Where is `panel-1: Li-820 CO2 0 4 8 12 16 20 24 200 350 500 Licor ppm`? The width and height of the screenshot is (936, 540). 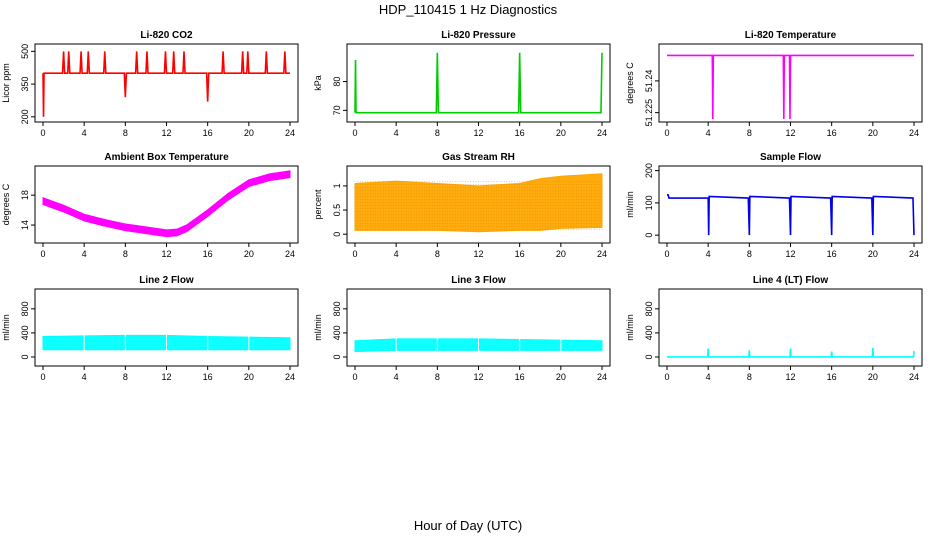 panel-1: Li-820 CO2 0 4 8 12 16 20 24 200 350 500 Licor ppm is located at coordinates (150, 84).